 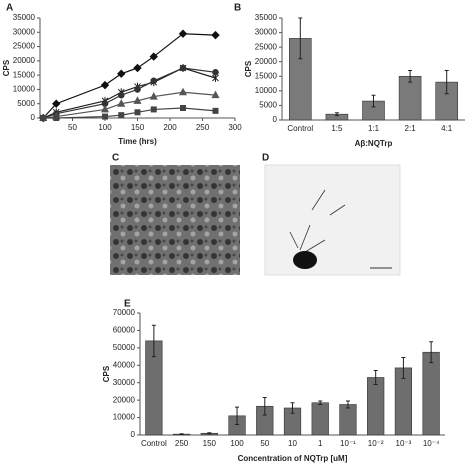 What do you see at coordinates (300, 128) in the screenshot?
I see `x-tick-label: Control` at bounding box center [300, 128].